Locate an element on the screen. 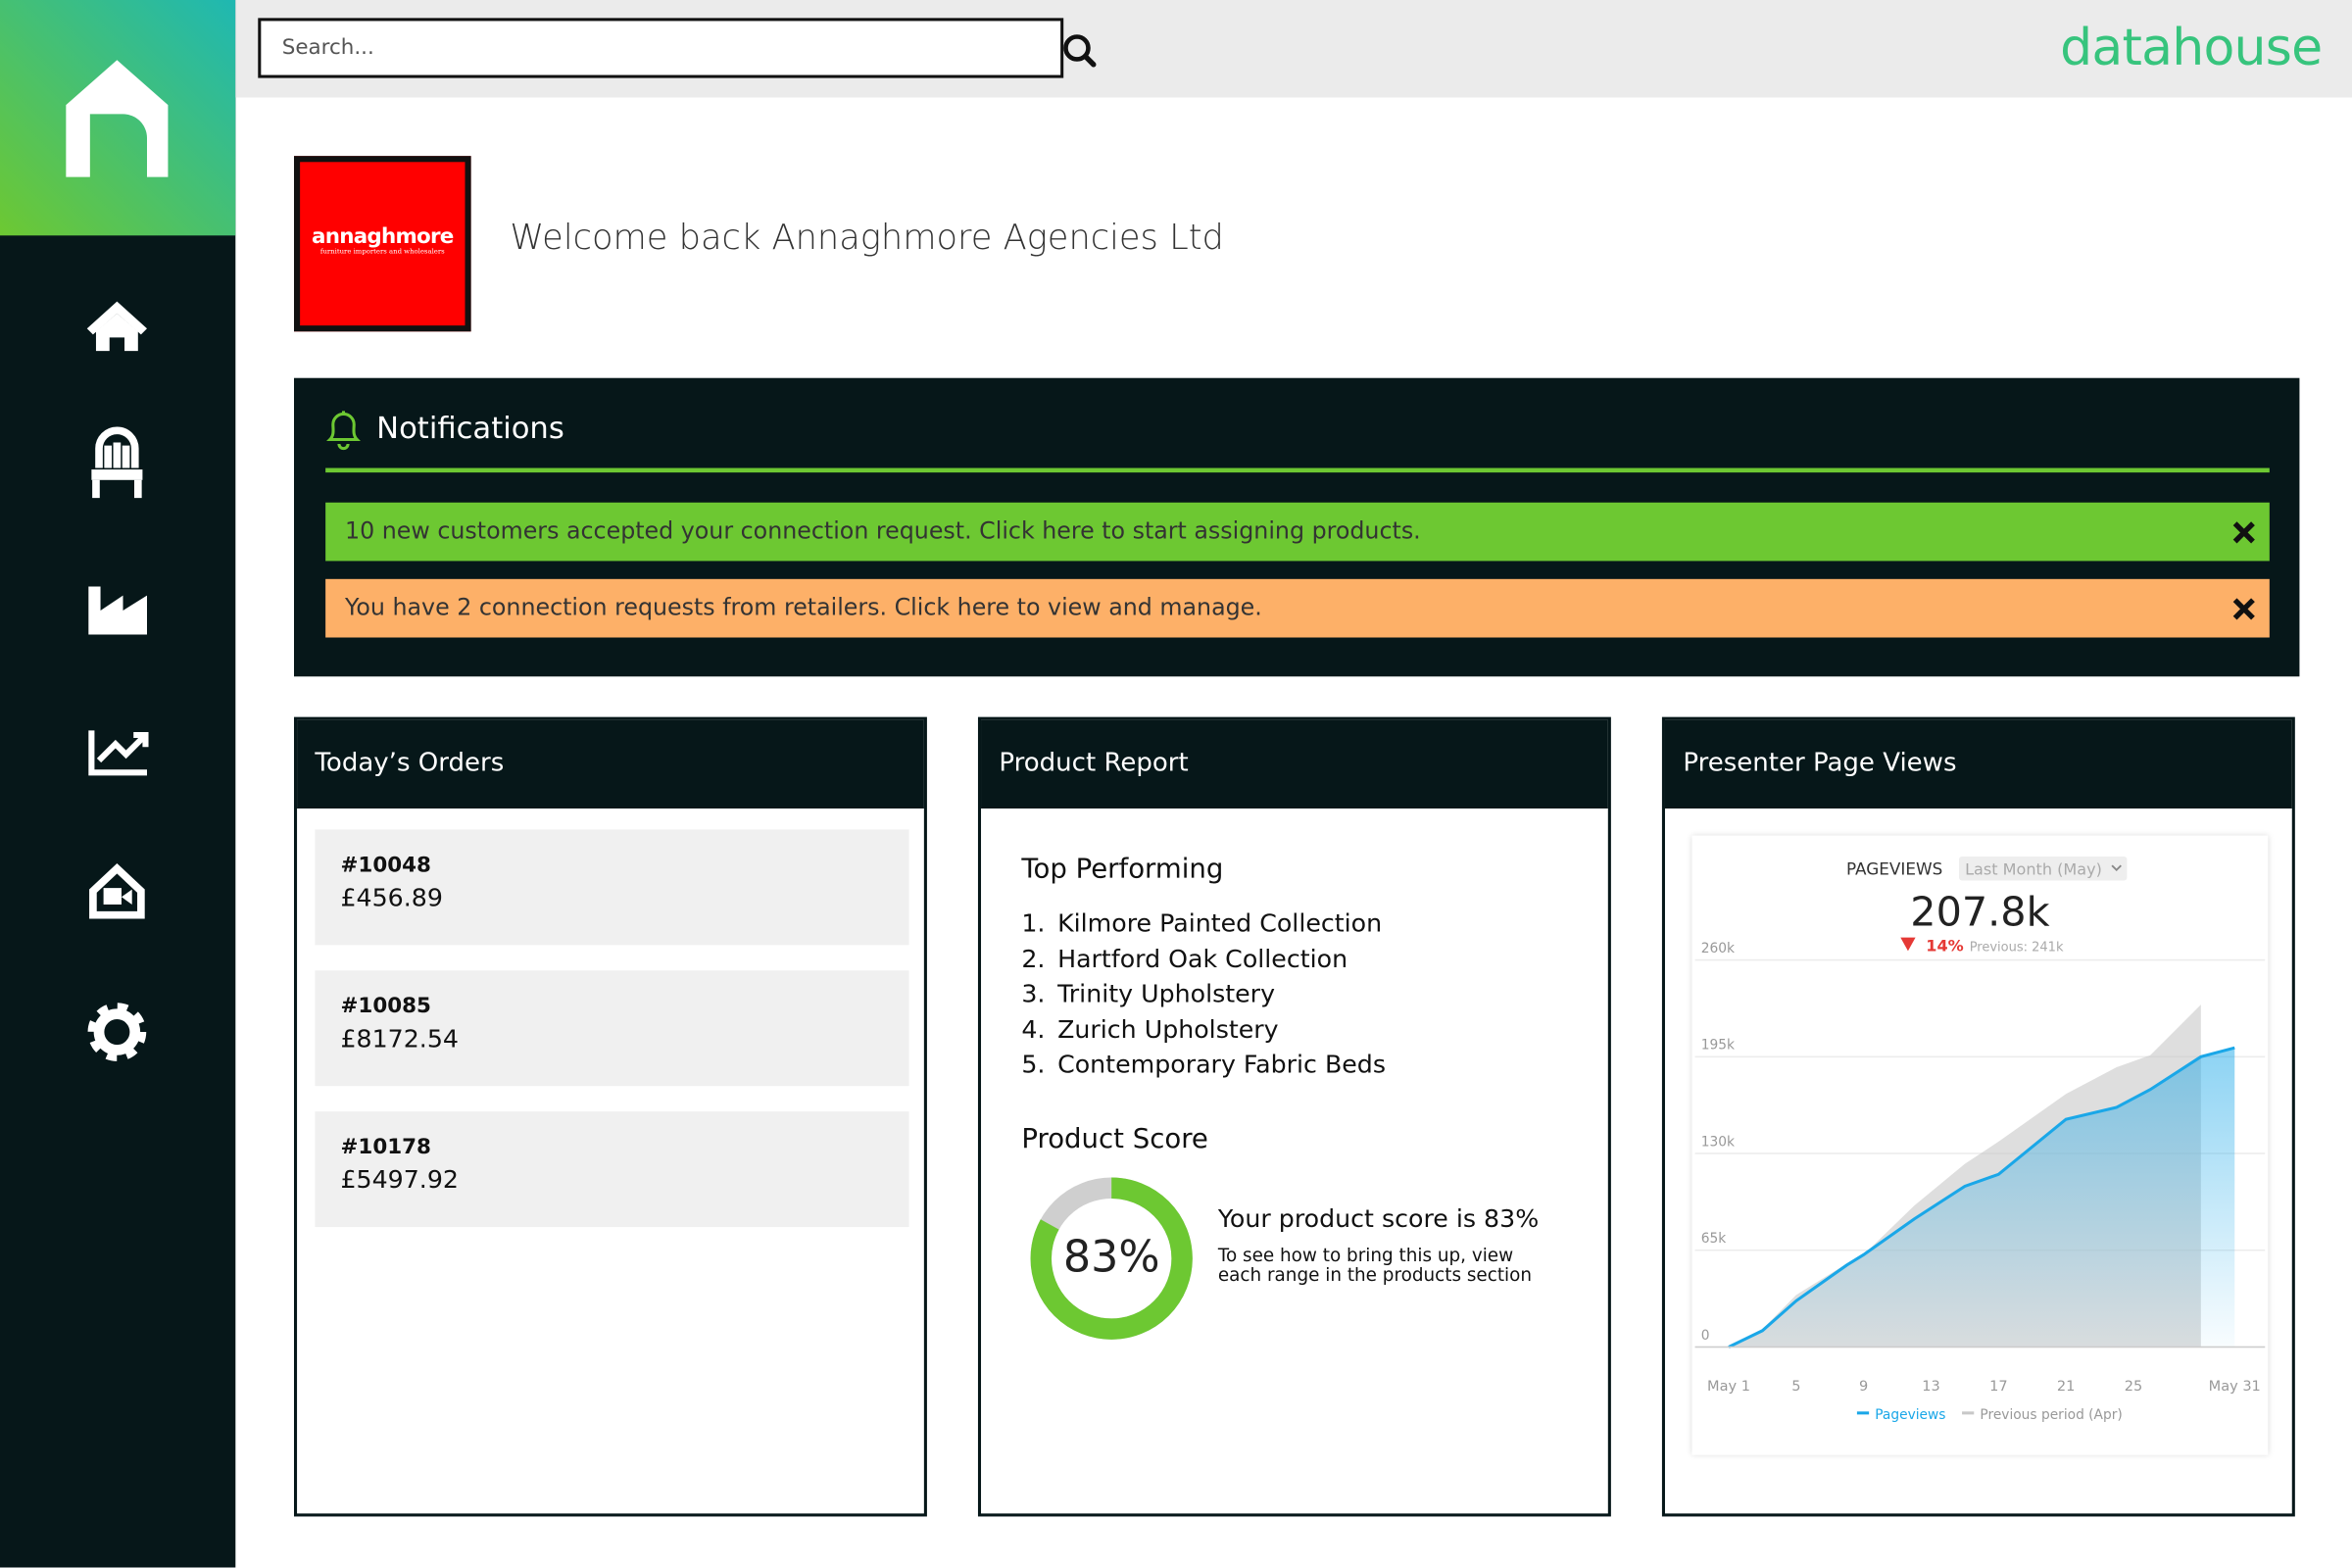 Image resolution: width=2352 pixels, height=1568 pixels. sidebar is located at coordinates (118, 784).